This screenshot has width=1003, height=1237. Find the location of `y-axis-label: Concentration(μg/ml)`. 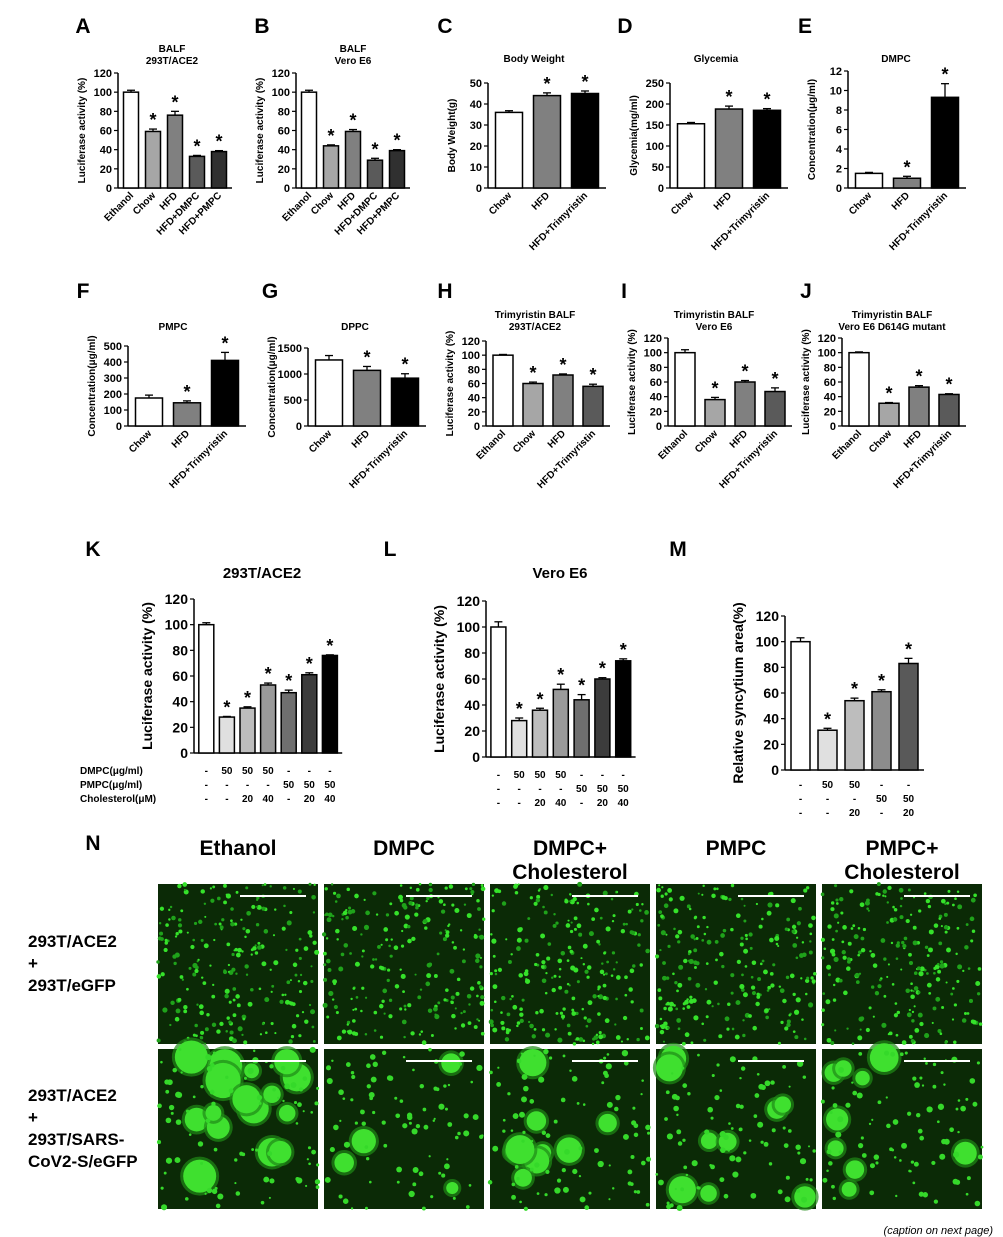

y-axis-label: Concentration(μg/ml) is located at coordinates (92, 385).